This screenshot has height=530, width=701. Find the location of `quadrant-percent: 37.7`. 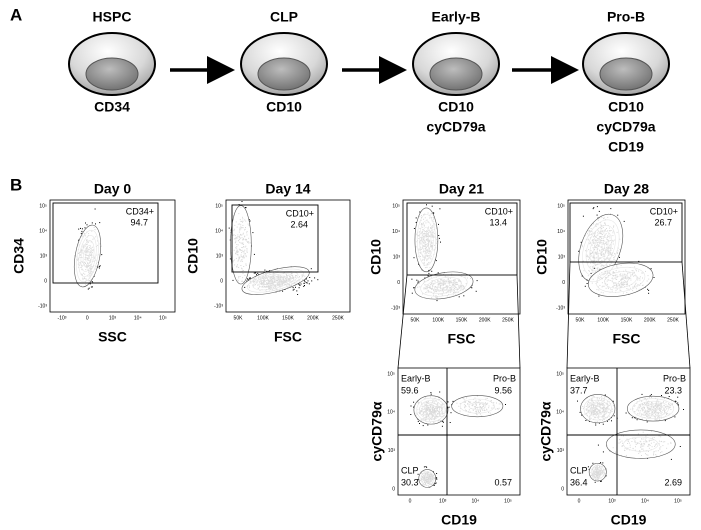

quadrant-percent: 37.7 is located at coordinates (579, 390).